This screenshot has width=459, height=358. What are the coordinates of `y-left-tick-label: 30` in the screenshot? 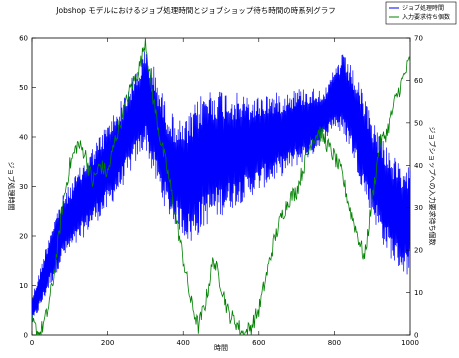 It's located at (23, 187).